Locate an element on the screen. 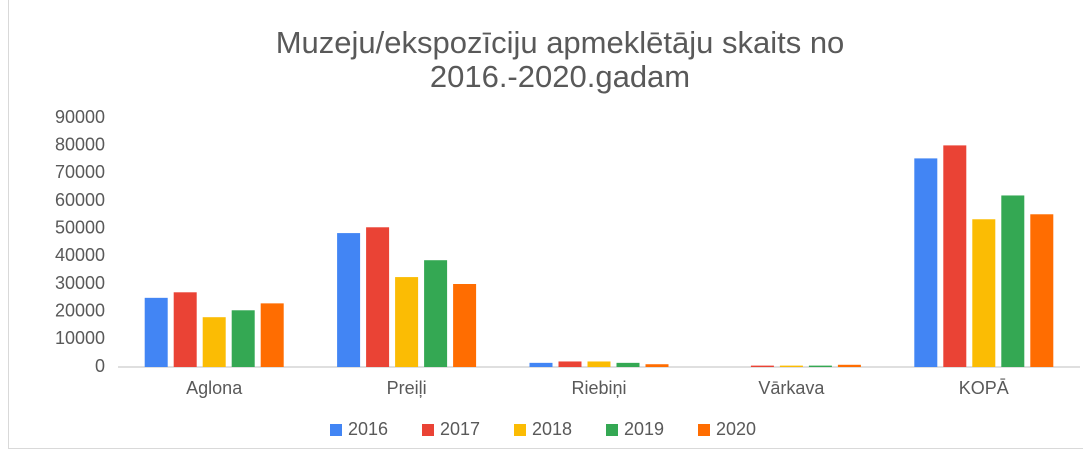 The width and height of the screenshot is (1083, 451). legend-label: 2017 is located at coordinates (460, 429).